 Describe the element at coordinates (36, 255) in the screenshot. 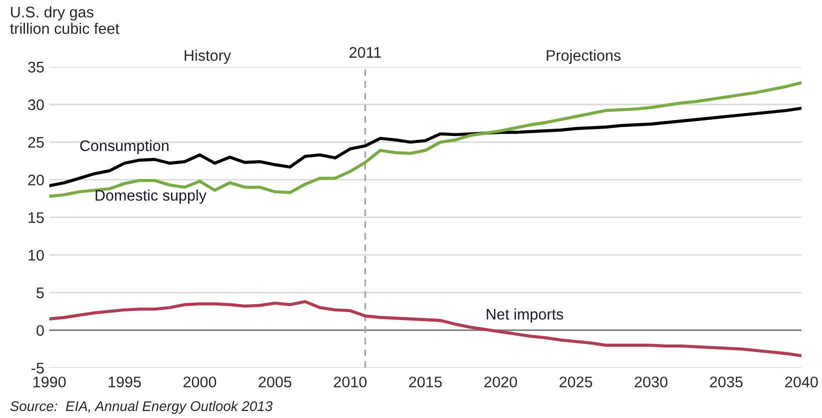

I see `y-tick-label: 10` at that location.